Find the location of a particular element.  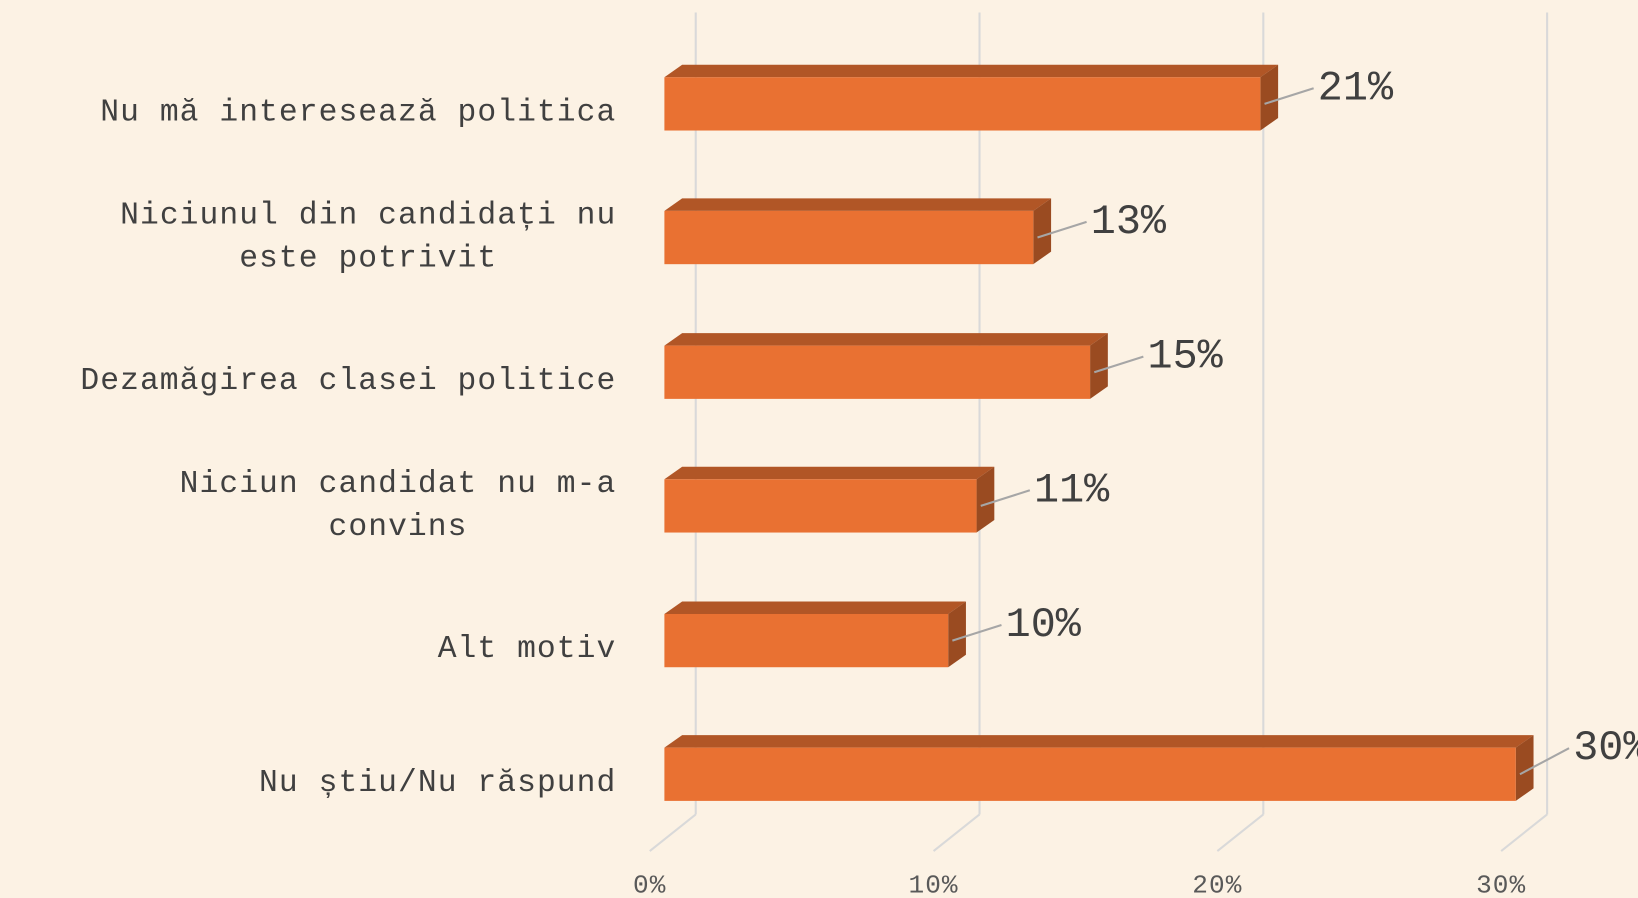

x-tick-label: 0% is located at coordinates (649, 884).